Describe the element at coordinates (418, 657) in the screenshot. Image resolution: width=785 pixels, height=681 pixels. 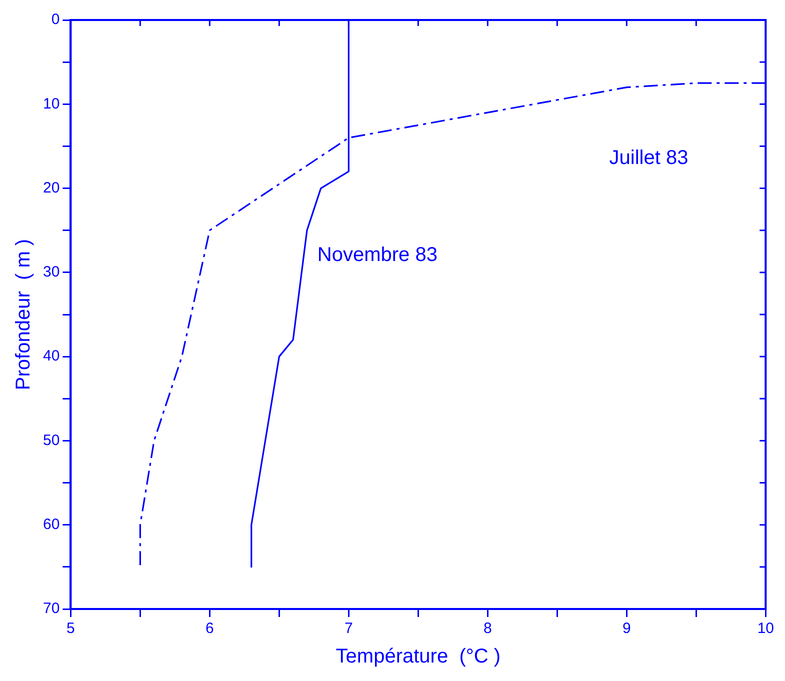
I see `x-axis-title: Température (°C )` at that location.